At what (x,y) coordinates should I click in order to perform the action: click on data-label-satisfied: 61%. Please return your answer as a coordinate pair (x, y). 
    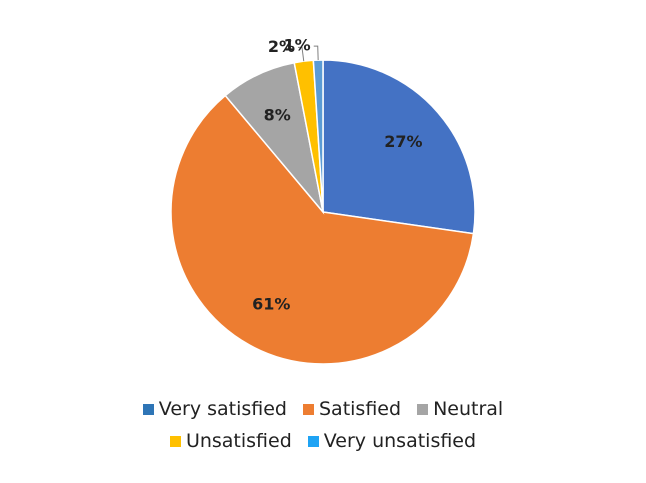
    Looking at the image, I should click on (271, 303).